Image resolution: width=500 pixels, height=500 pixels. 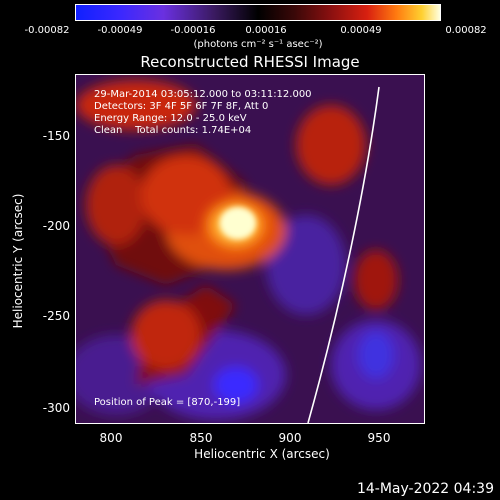 What do you see at coordinates (47, 30) in the screenshot?
I see `colorbar-tick: -0.00082` at bounding box center [47, 30].